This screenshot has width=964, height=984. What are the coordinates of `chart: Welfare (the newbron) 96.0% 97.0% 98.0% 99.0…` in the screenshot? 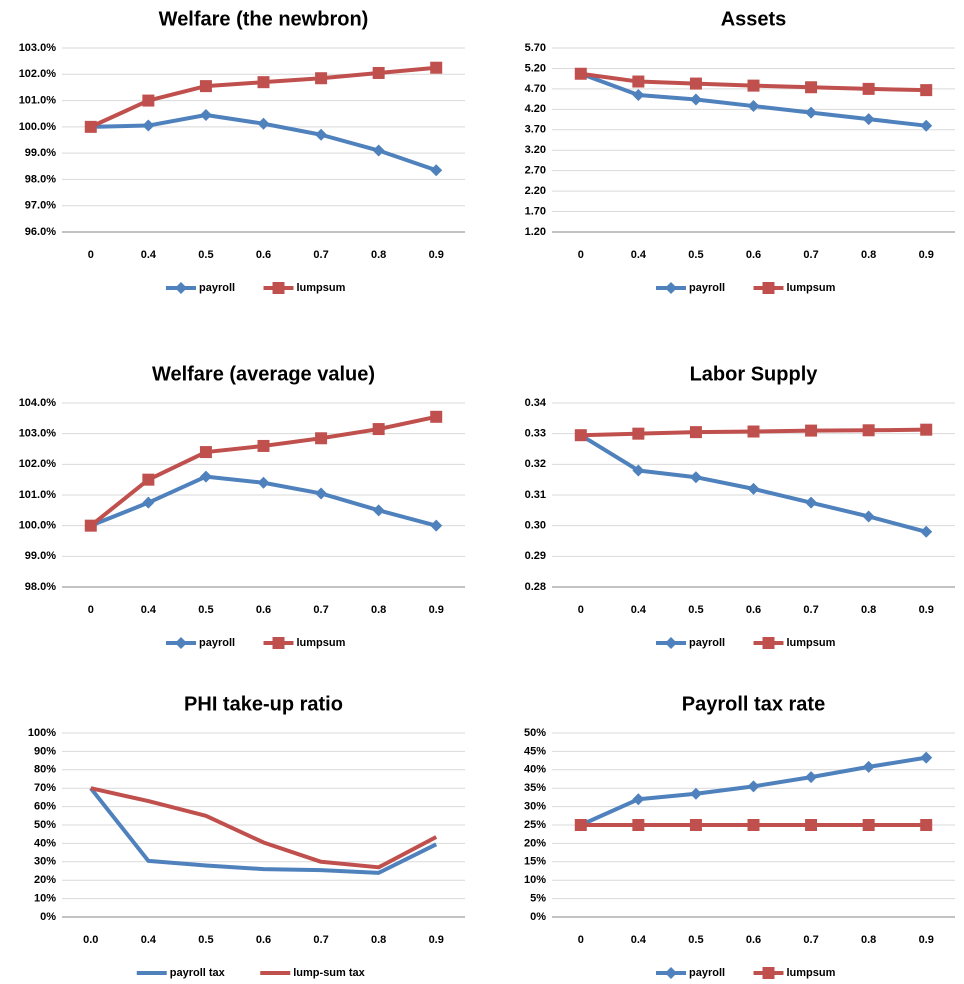 It's located at (242, 151).